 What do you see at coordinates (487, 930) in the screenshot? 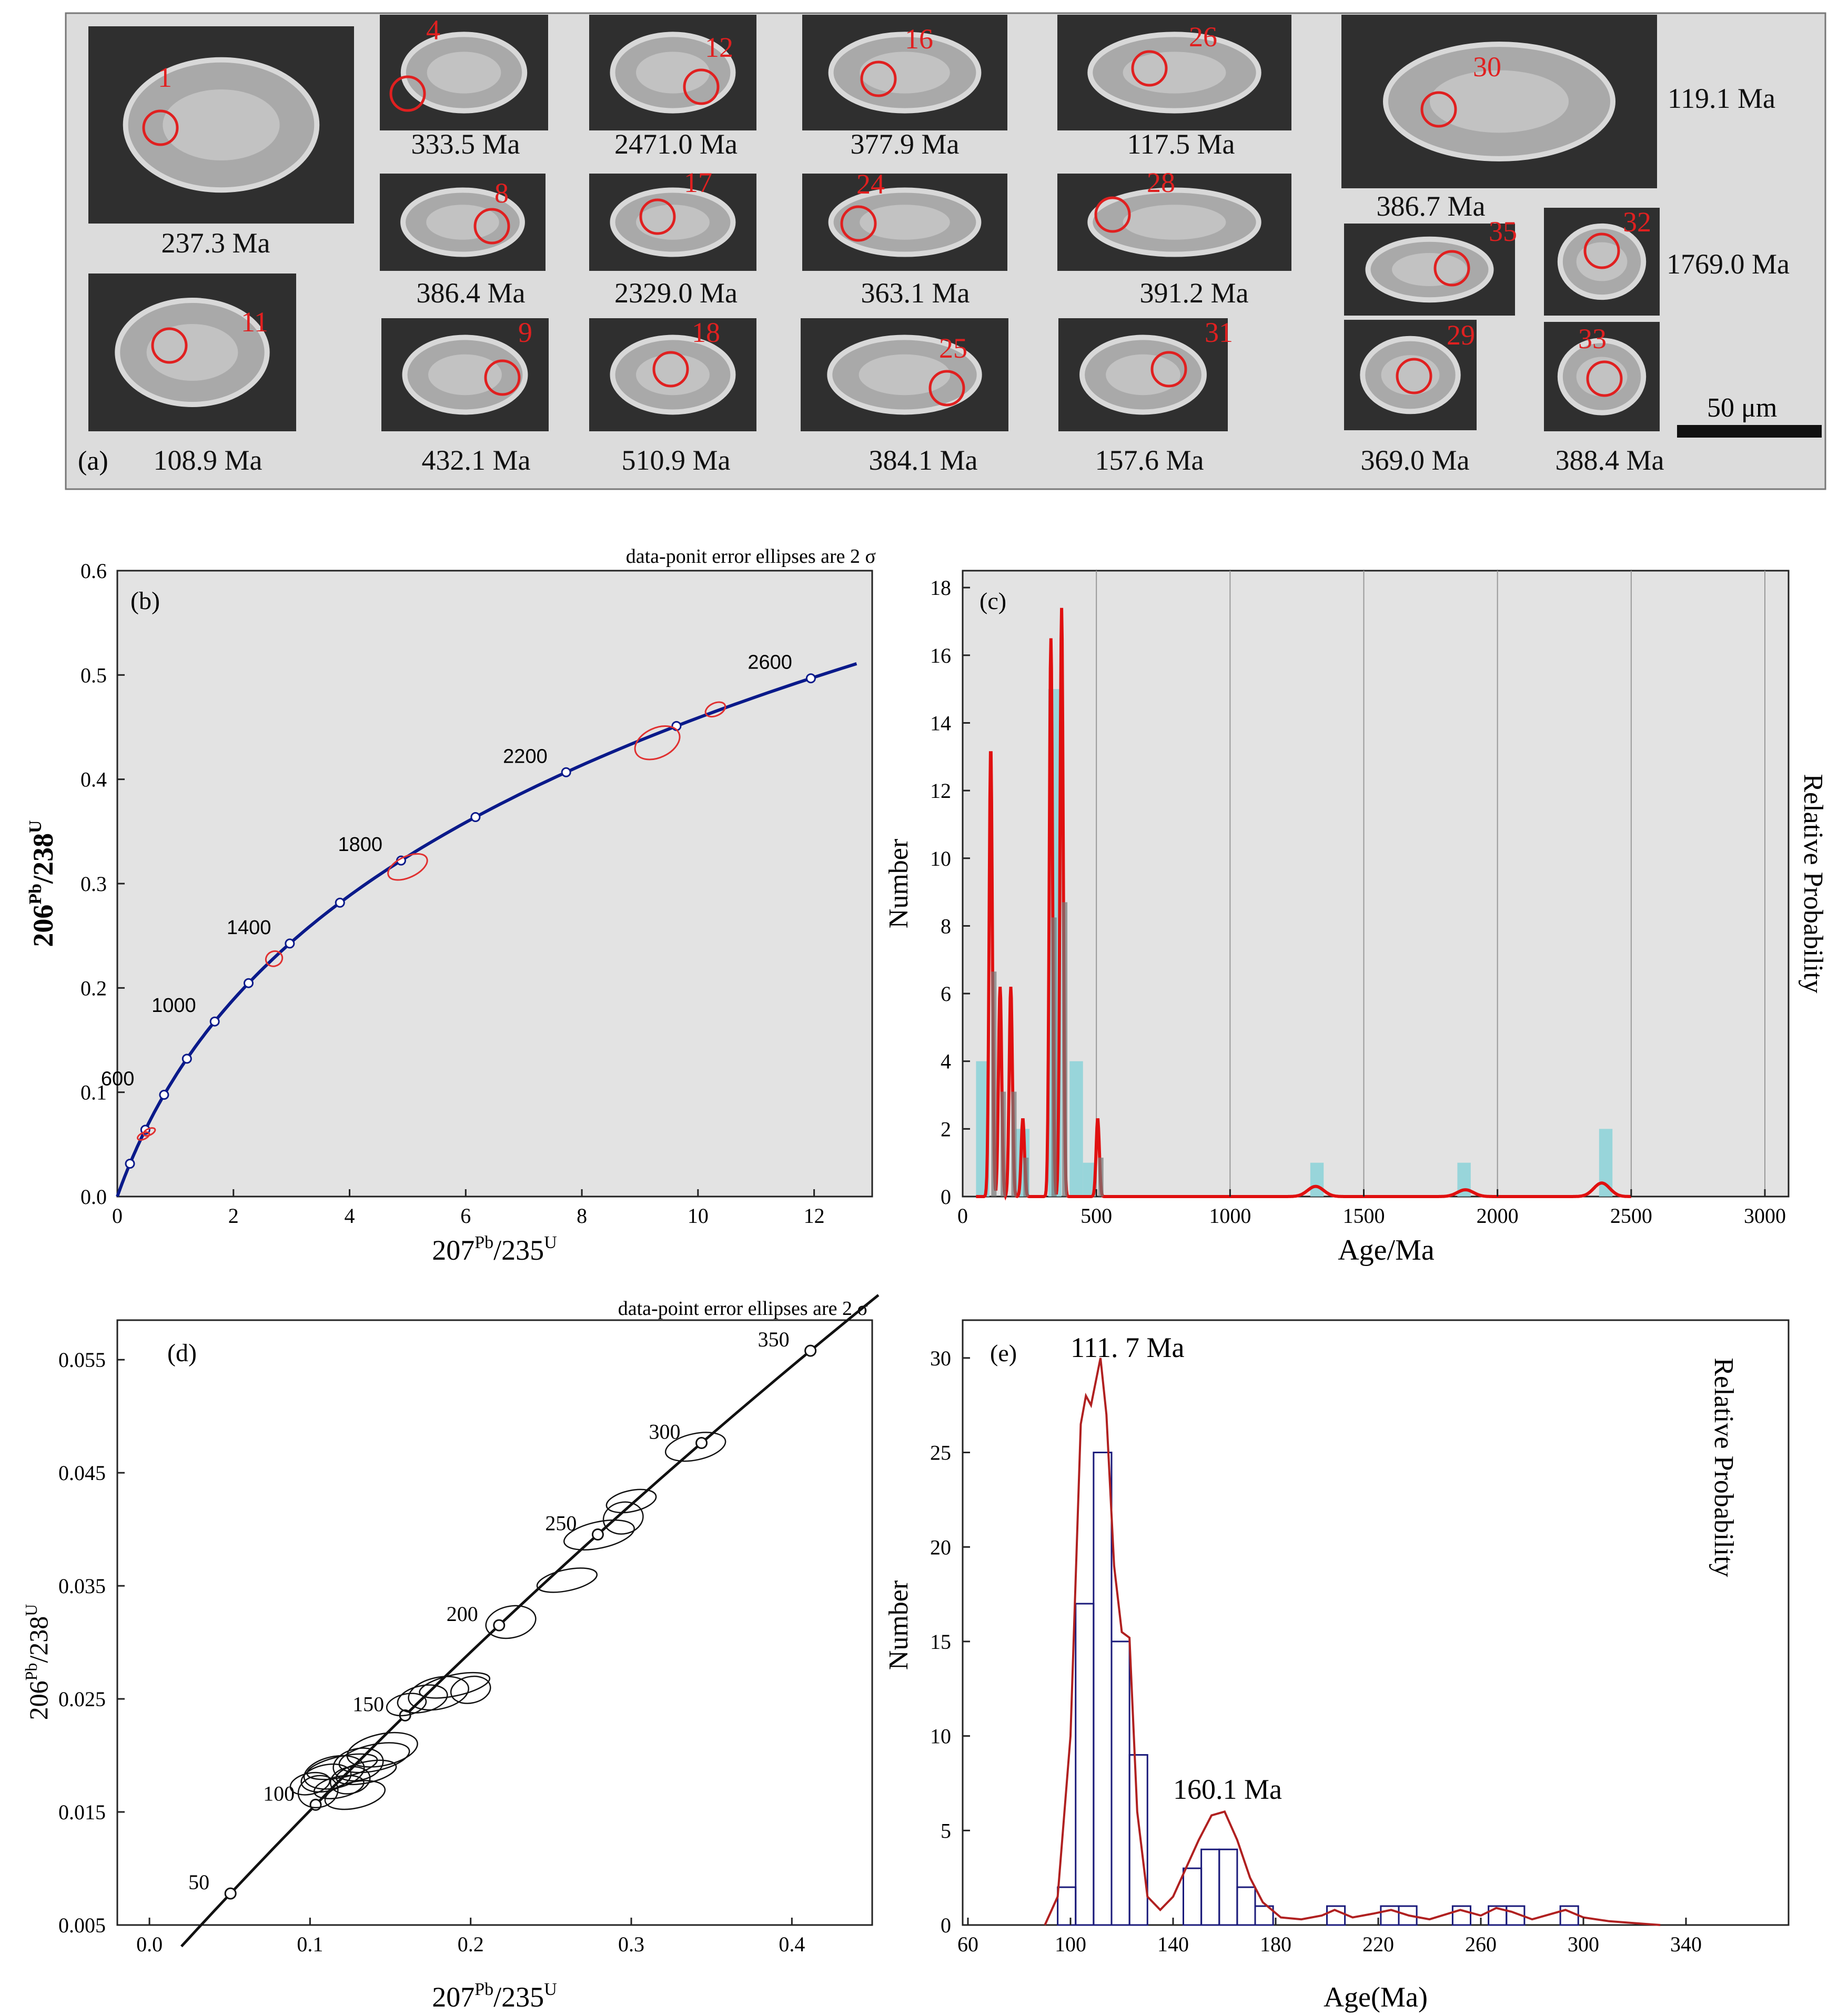
I see `concordia-curve` at bounding box center [487, 930].